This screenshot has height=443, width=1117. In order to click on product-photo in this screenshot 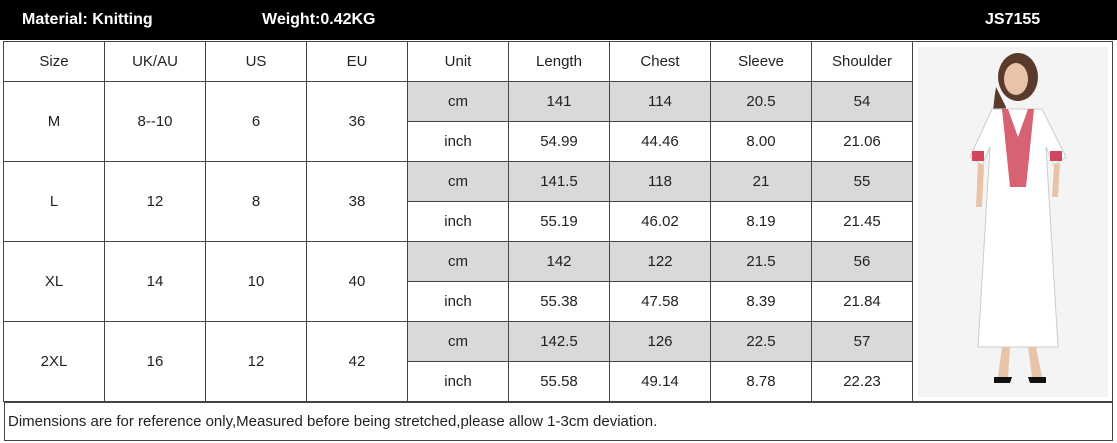, I will do `click(1012, 221)`.